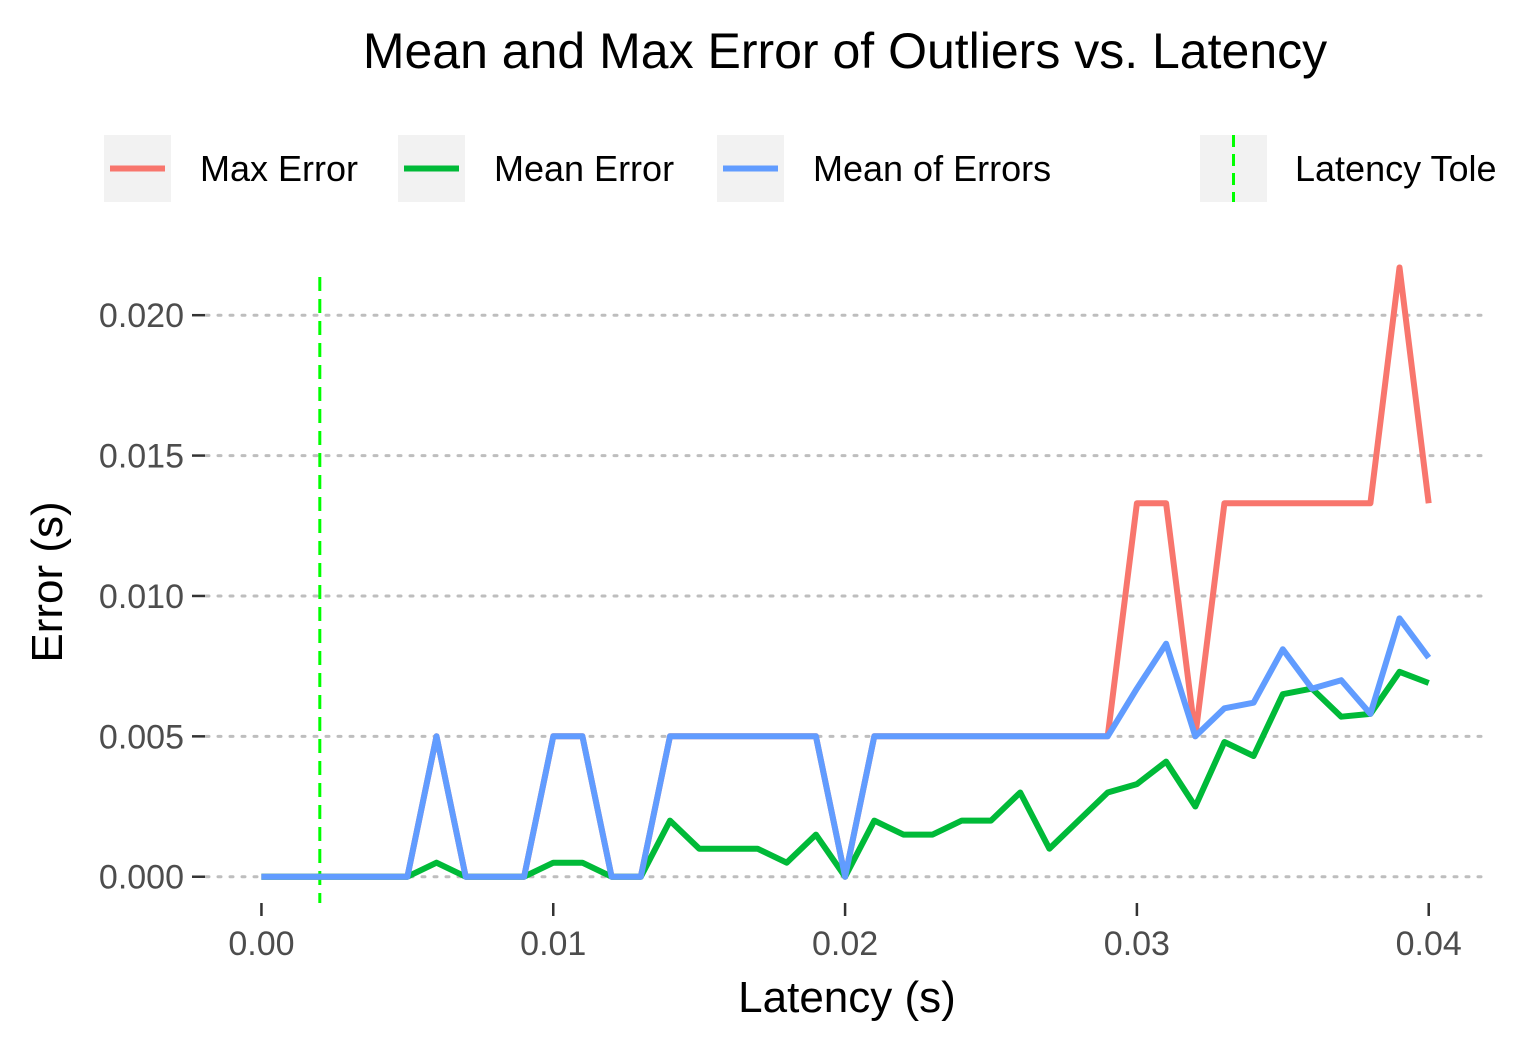 Image resolution: width=1515 pixels, height=1046 pixels. What do you see at coordinates (584, 168) in the screenshot?
I see `legend-label: Mean Error` at bounding box center [584, 168].